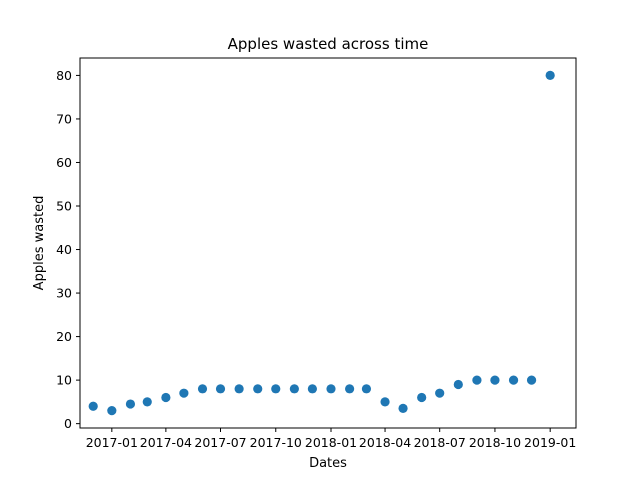 The height and width of the screenshot is (480, 640). What do you see at coordinates (331, 442) in the screenshot?
I see `x-tick-label: 2018-01` at bounding box center [331, 442].